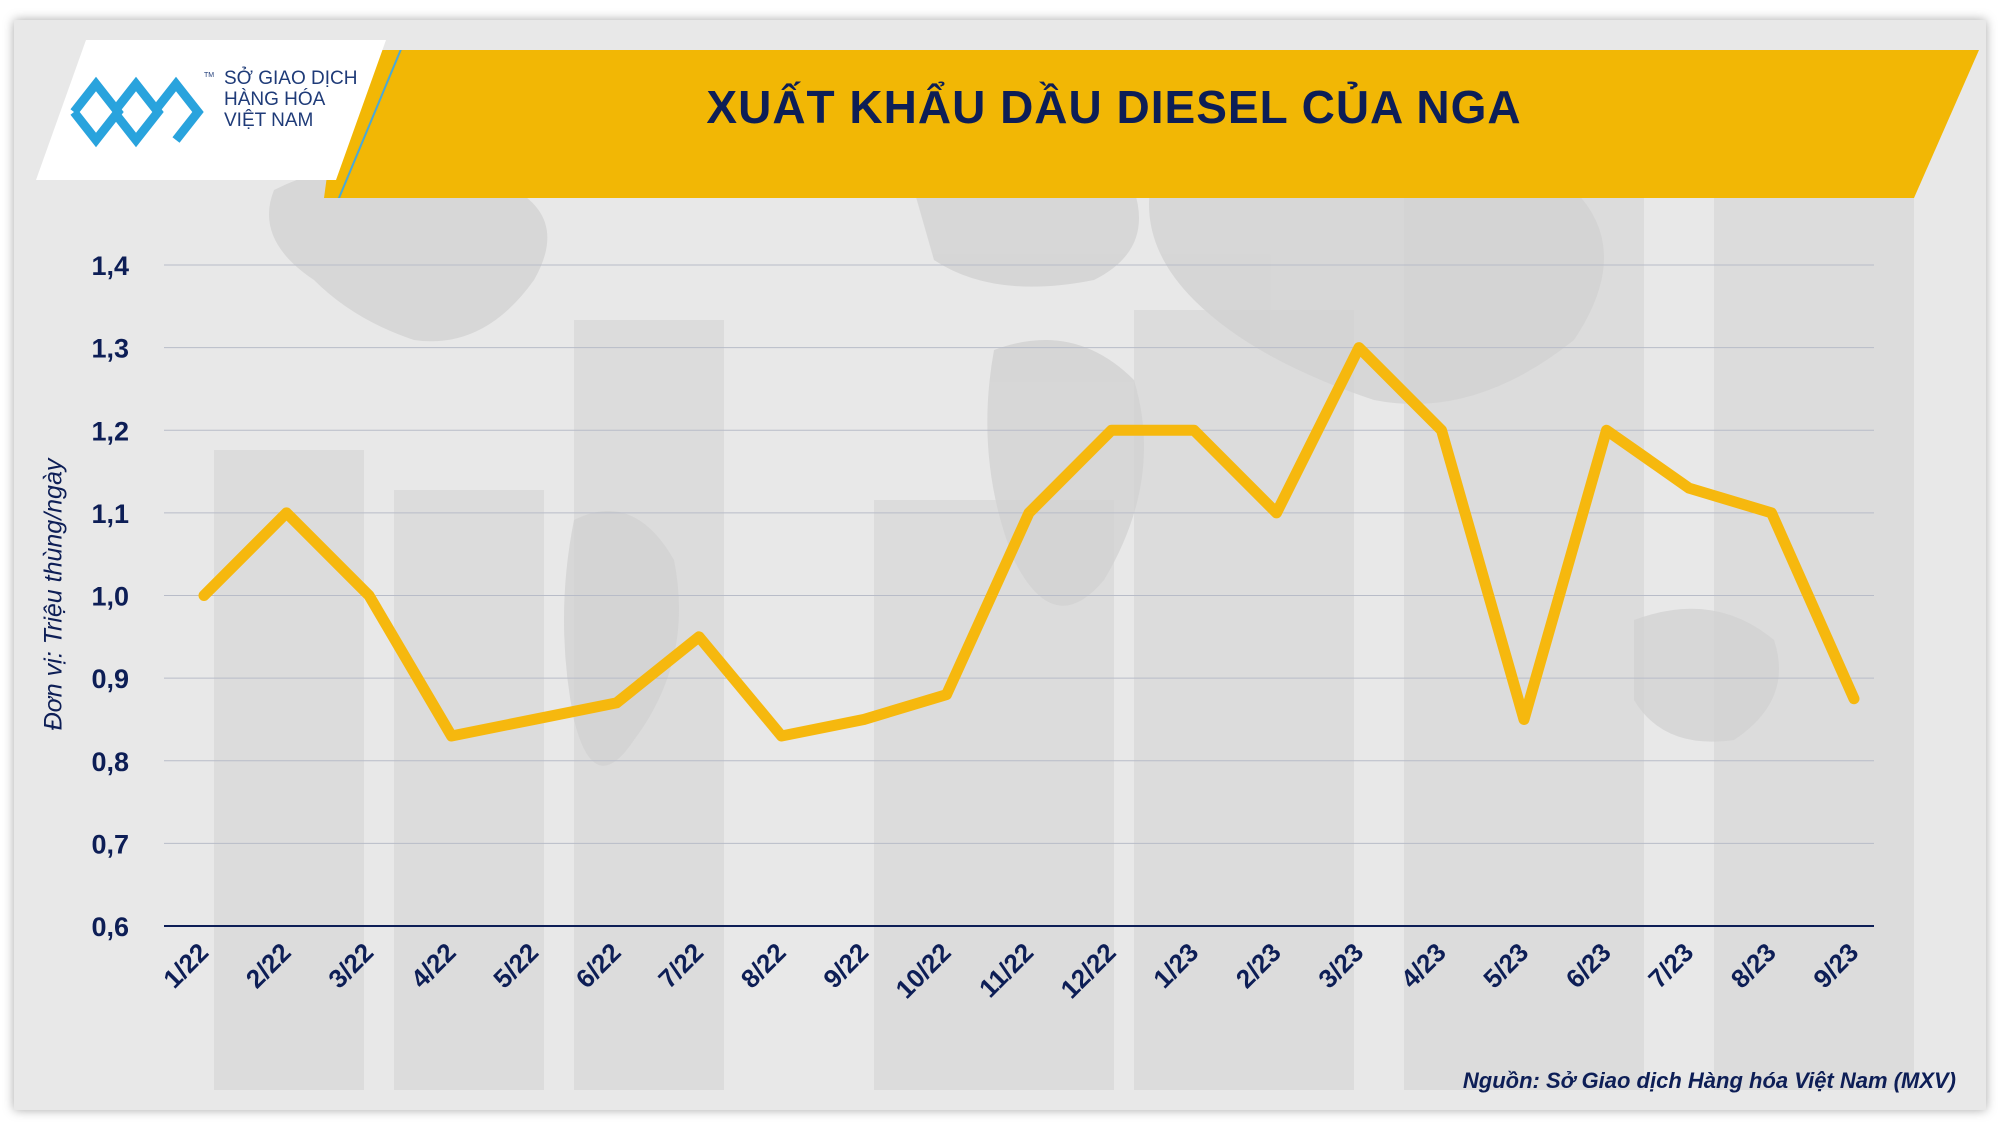 This screenshot has height=1125, width=2000. What do you see at coordinates (1423, 965) in the screenshot?
I see `x-tick-label: 4/23` at bounding box center [1423, 965].